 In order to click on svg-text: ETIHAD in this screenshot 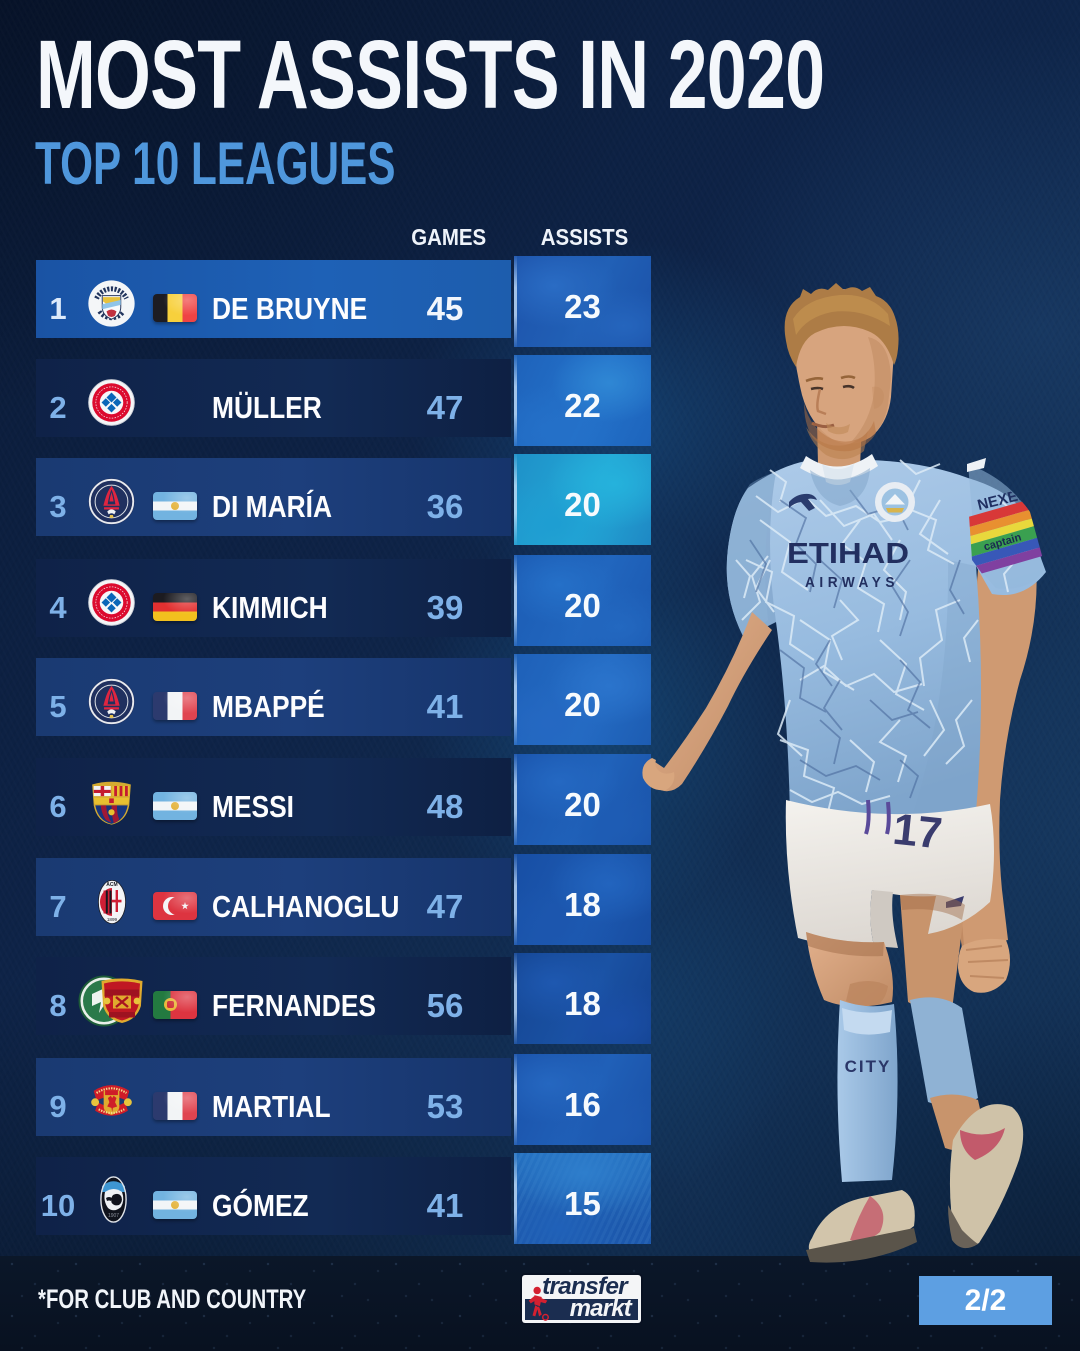, I will do `click(848, 554)`.